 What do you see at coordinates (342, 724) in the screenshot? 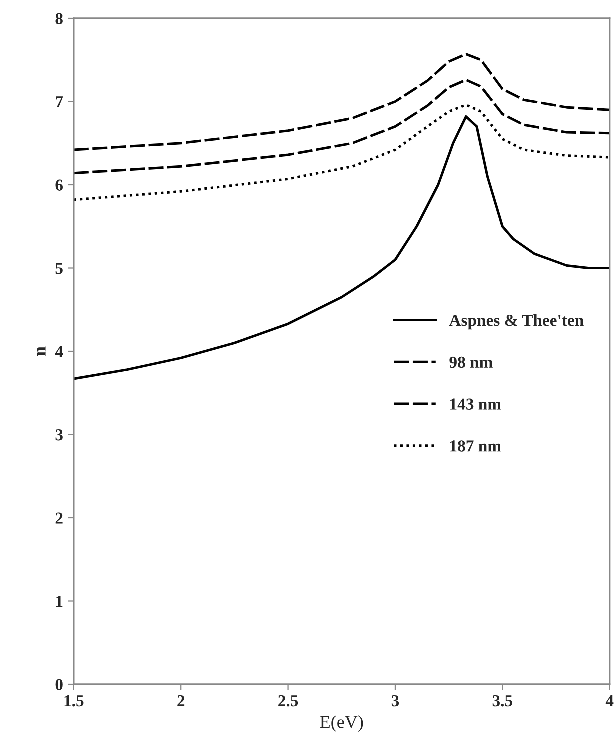
I see `x-axis-title: E(eV)` at bounding box center [342, 724].